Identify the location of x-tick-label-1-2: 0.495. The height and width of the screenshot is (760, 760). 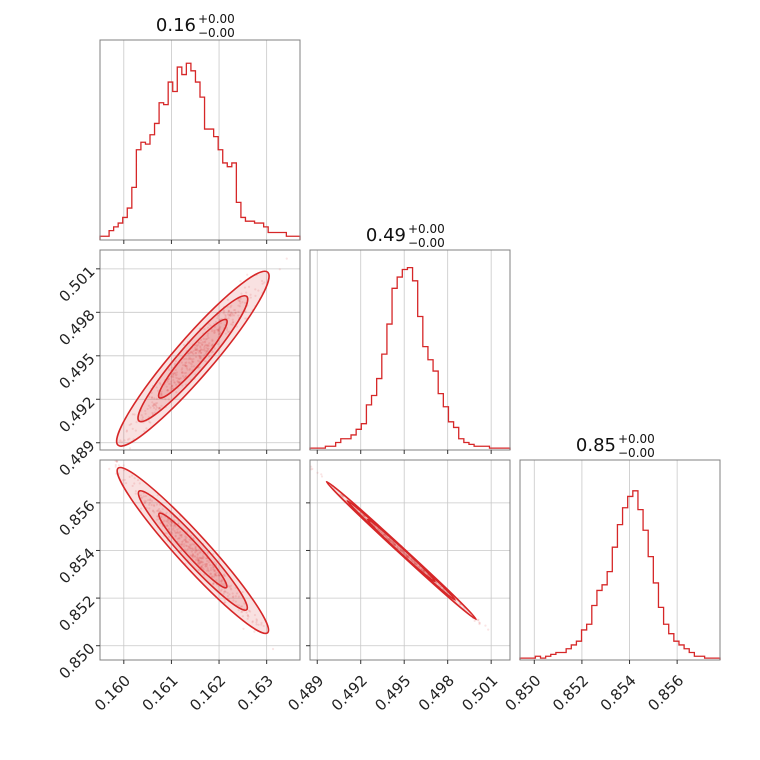
(392, 693).